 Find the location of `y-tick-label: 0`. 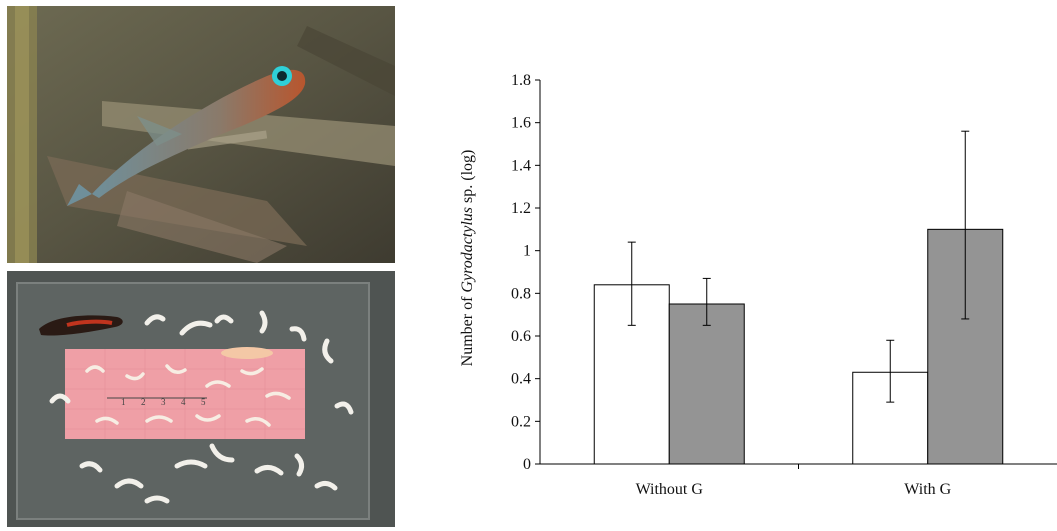

y-tick-label: 0 is located at coordinates (527, 464).